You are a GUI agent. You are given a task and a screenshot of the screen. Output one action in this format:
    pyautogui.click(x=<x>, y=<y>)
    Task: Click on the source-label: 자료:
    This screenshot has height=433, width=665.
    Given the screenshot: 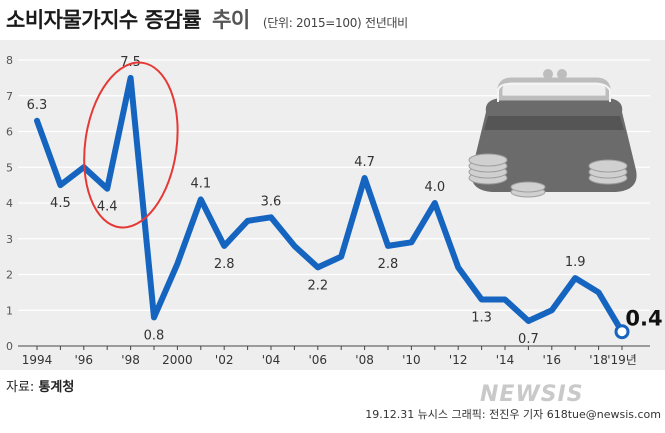 What is the action you would take?
    pyautogui.click(x=20, y=387)
    